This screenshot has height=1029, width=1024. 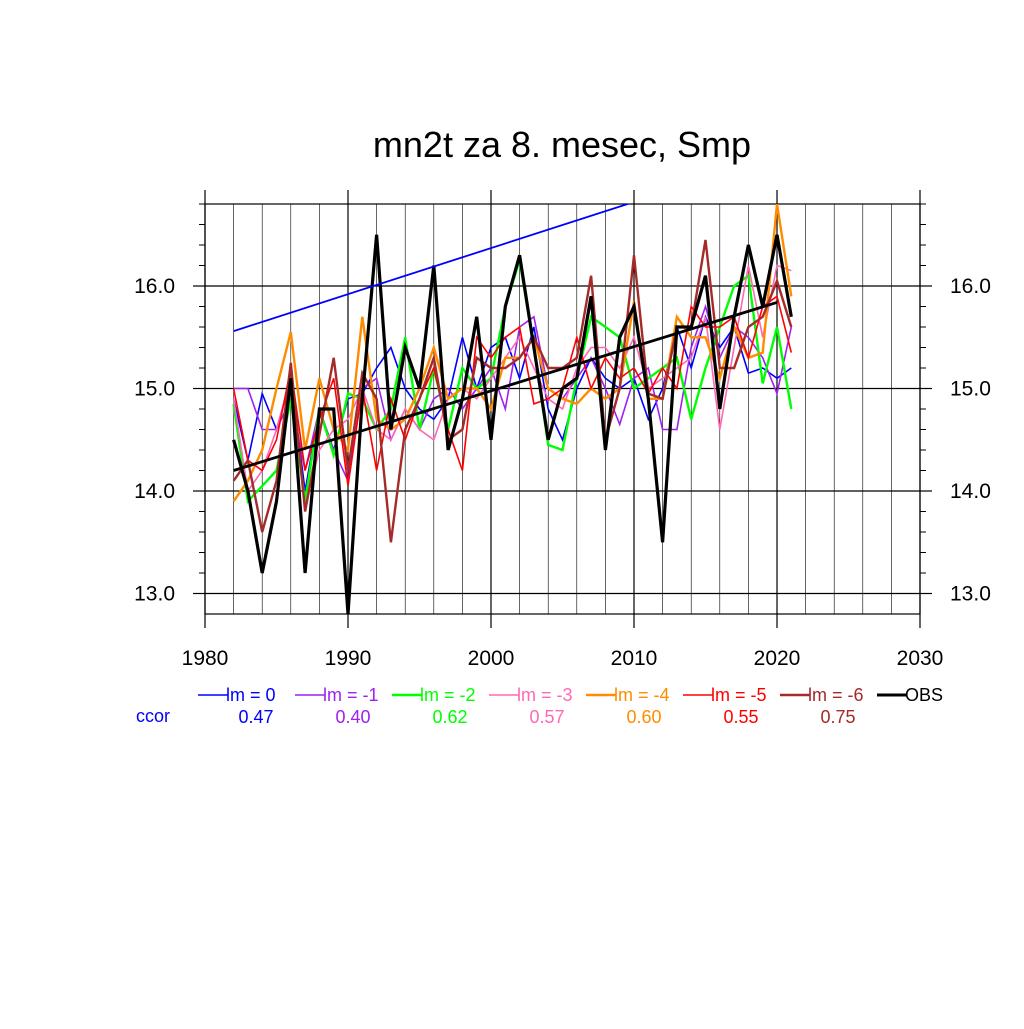 What do you see at coordinates (924, 695) in the screenshot?
I see `legend-label: OBS` at bounding box center [924, 695].